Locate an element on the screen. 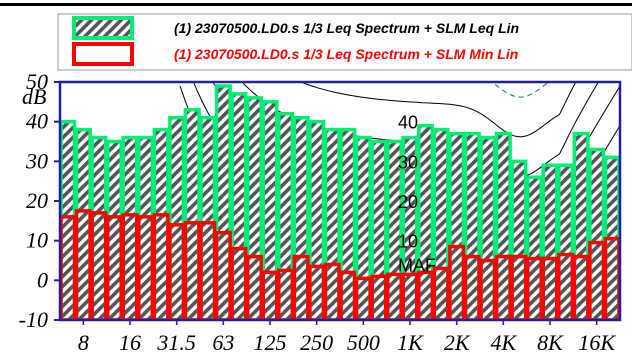 The image size is (632, 360). x-axis: 8 16 31.5 63 125 250 500 1K 2K 4K 8K 16K is located at coordinates (347, 337).